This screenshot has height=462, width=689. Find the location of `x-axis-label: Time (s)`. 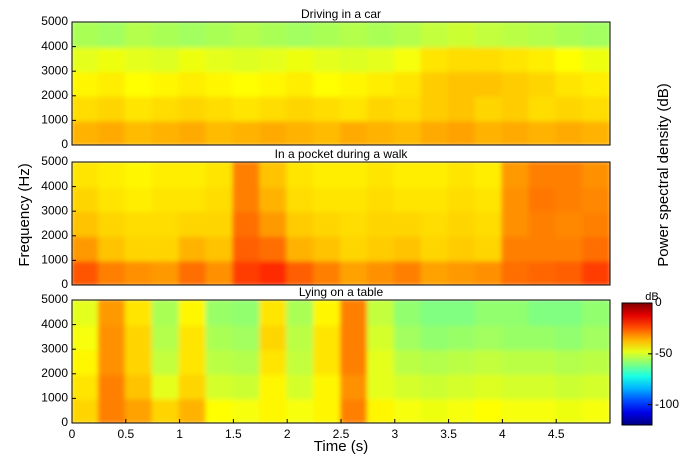

x-axis-label: Time (s) is located at coordinates (341, 446).